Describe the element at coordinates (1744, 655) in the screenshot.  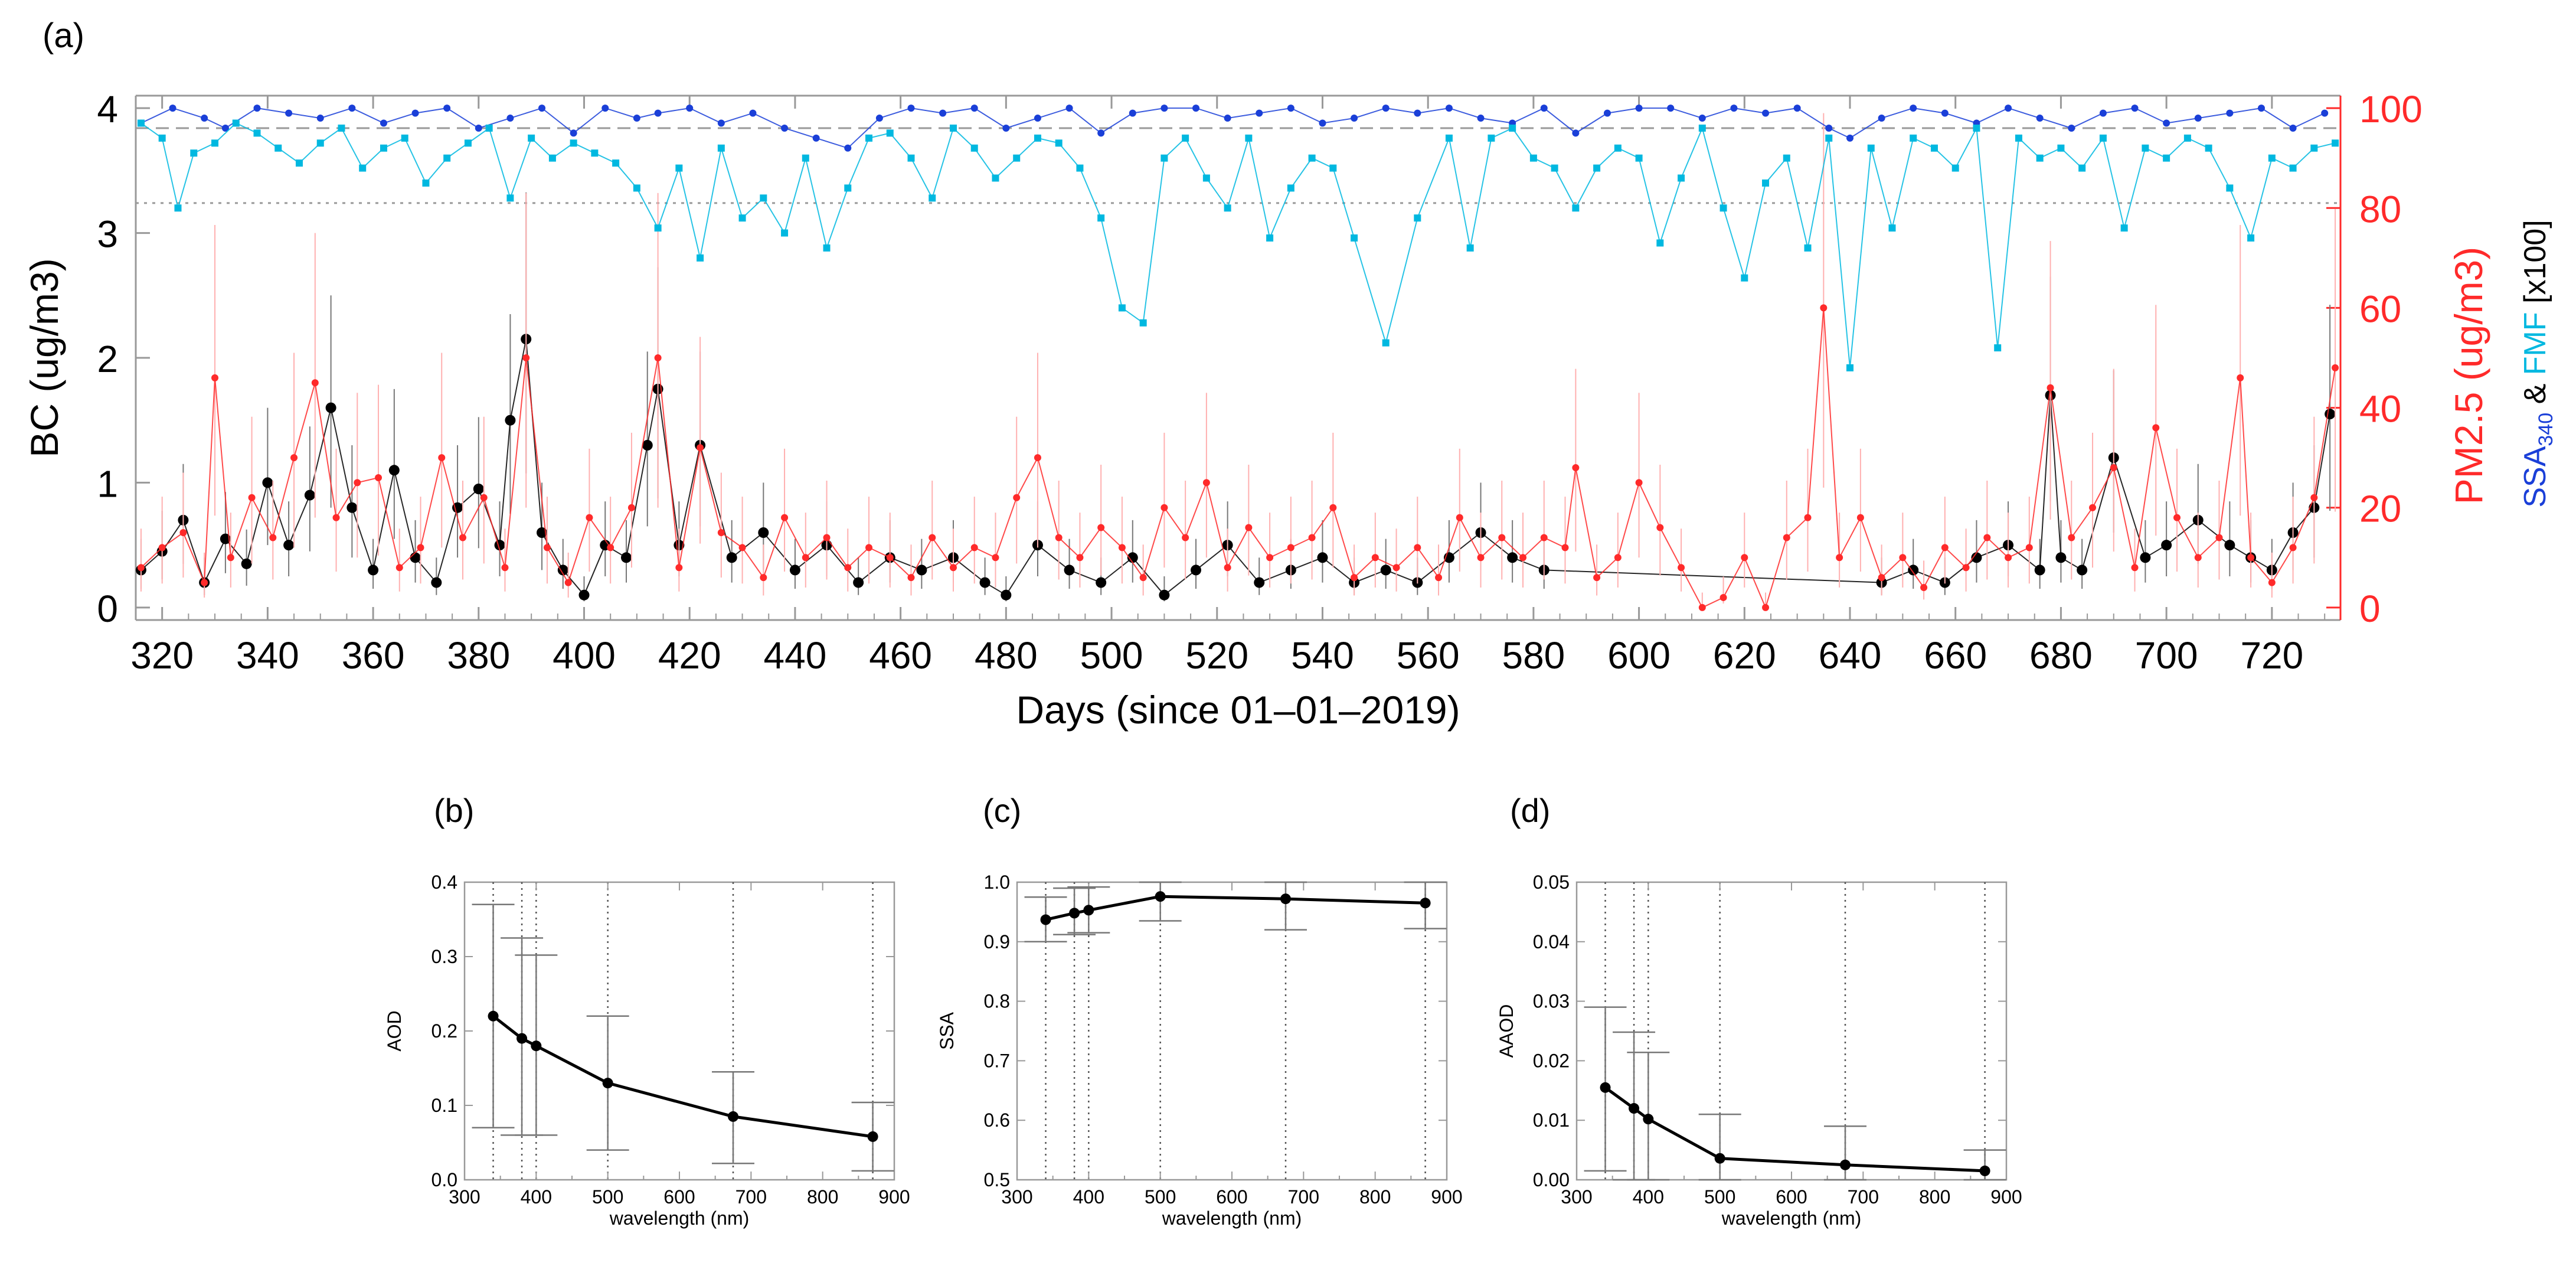
I see `x-tick-label-620: 620` at that location.